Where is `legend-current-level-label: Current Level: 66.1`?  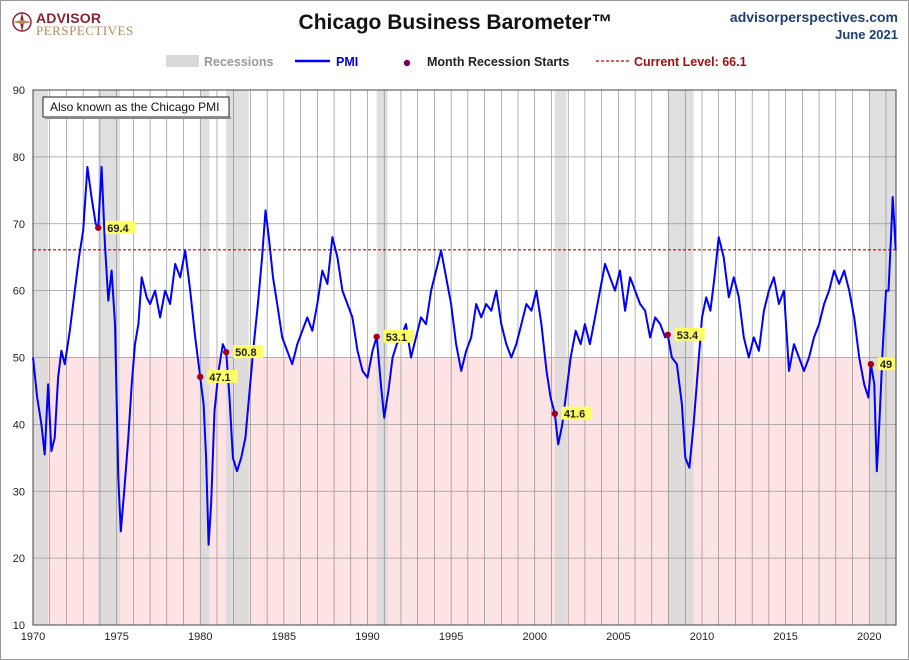
legend-current-level-label: Current Level: 66.1 is located at coordinates (690, 62).